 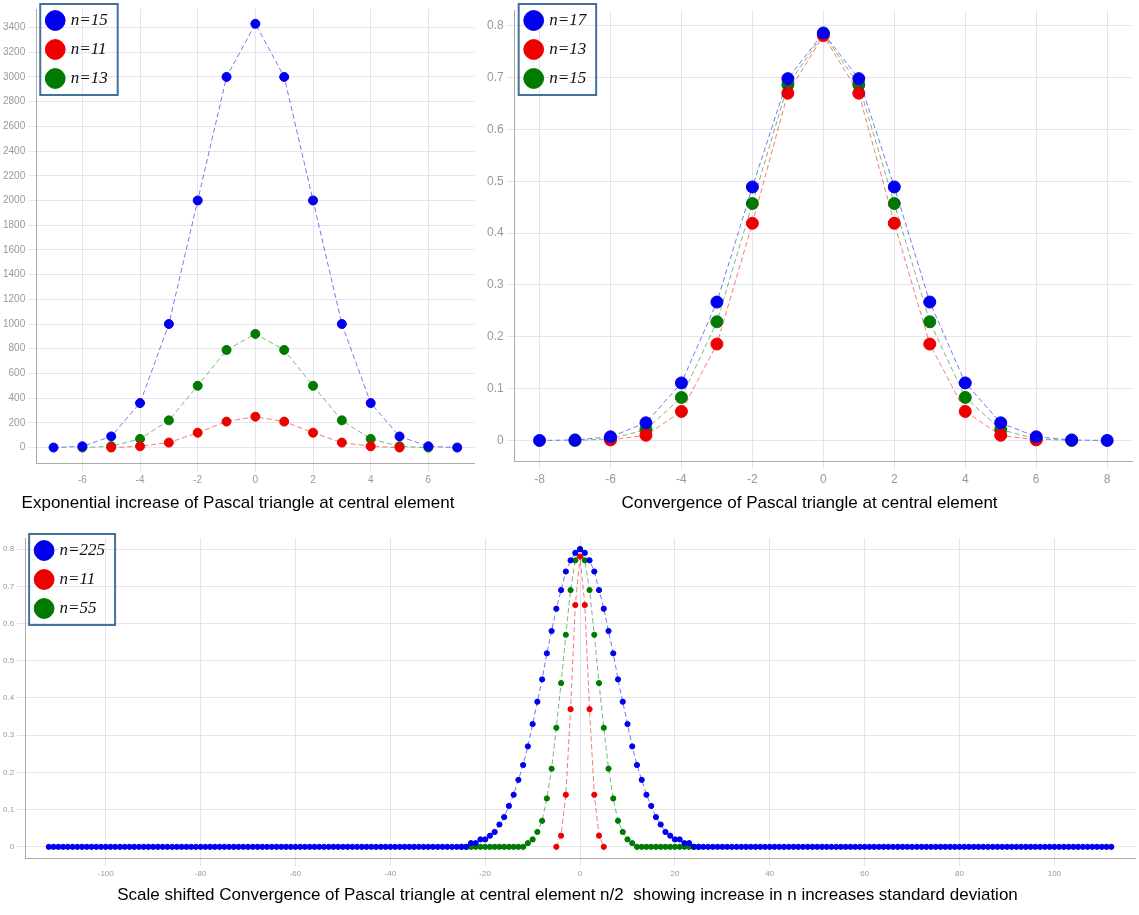 I want to click on x-tick-label: -20, so click(x=485, y=873).